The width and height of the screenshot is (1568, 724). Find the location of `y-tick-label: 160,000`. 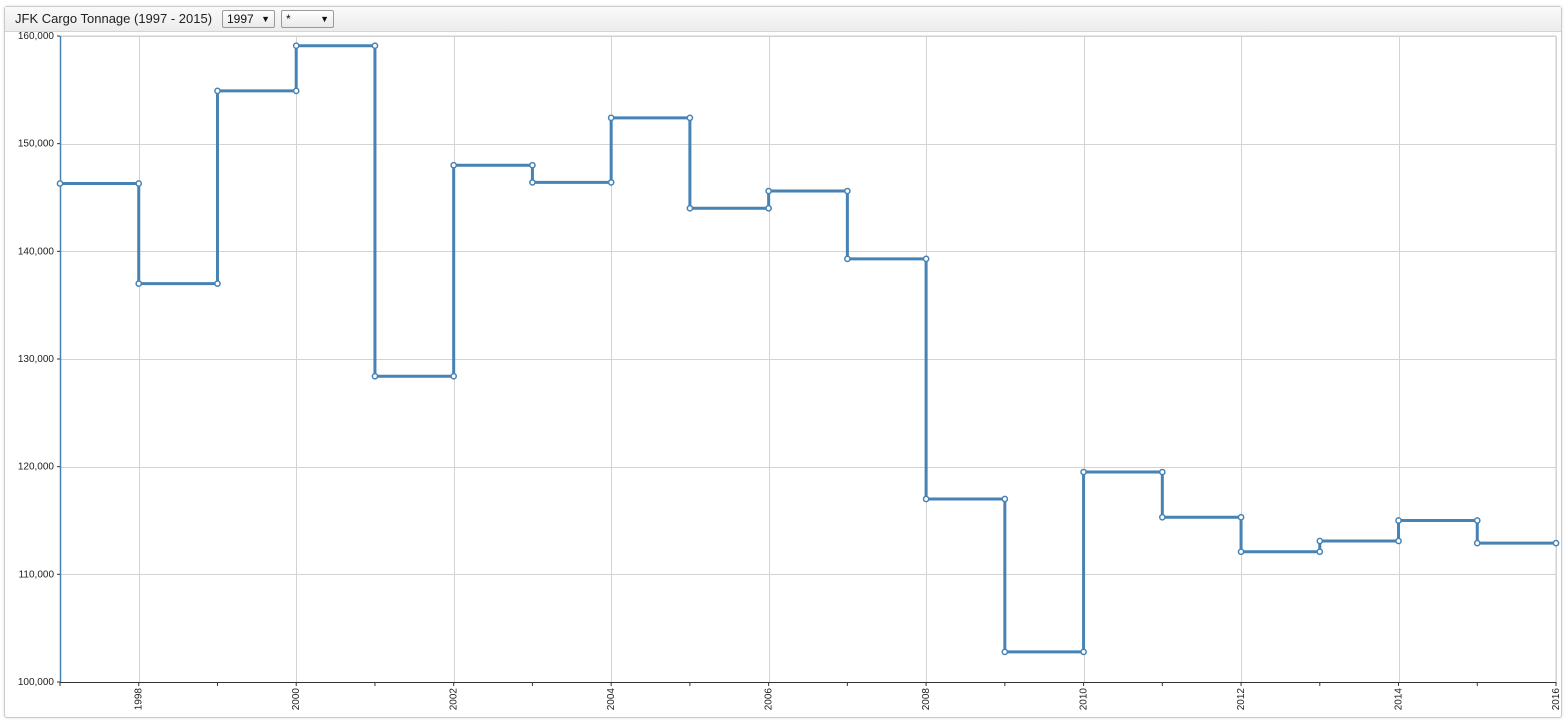

y-tick-label: 160,000 is located at coordinates (36, 36).